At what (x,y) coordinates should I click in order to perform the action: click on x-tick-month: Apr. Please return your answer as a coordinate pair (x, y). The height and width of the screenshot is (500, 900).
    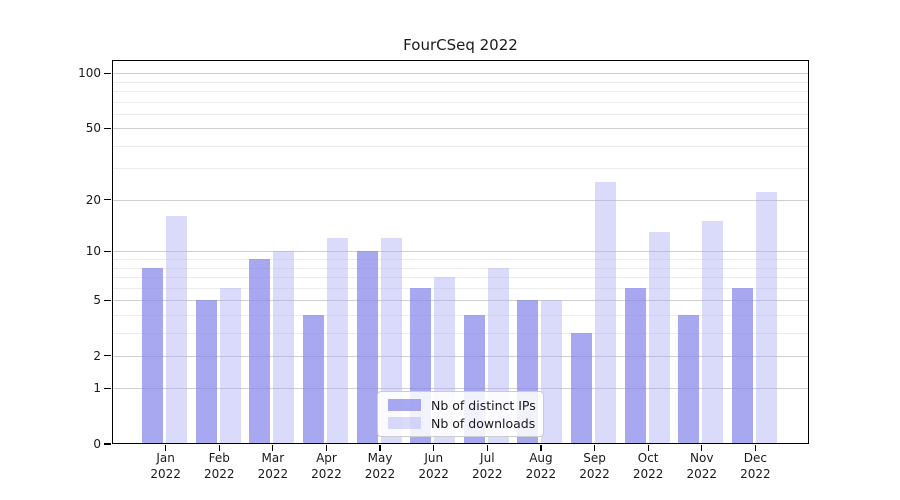
    Looking at the image, I should click on (326, 458).